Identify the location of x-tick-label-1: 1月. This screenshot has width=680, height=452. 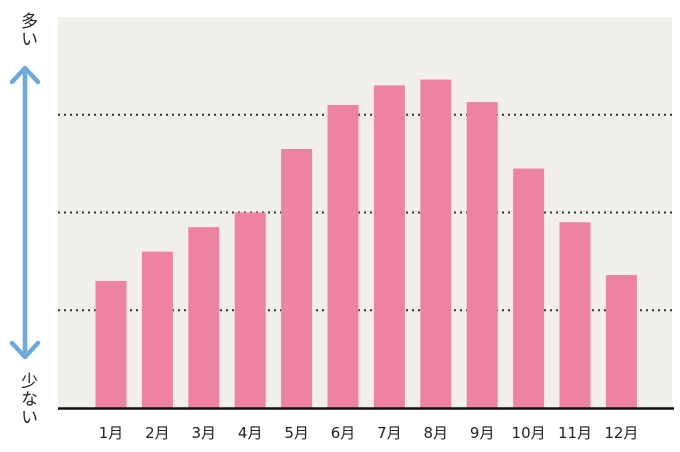
(111, 433).